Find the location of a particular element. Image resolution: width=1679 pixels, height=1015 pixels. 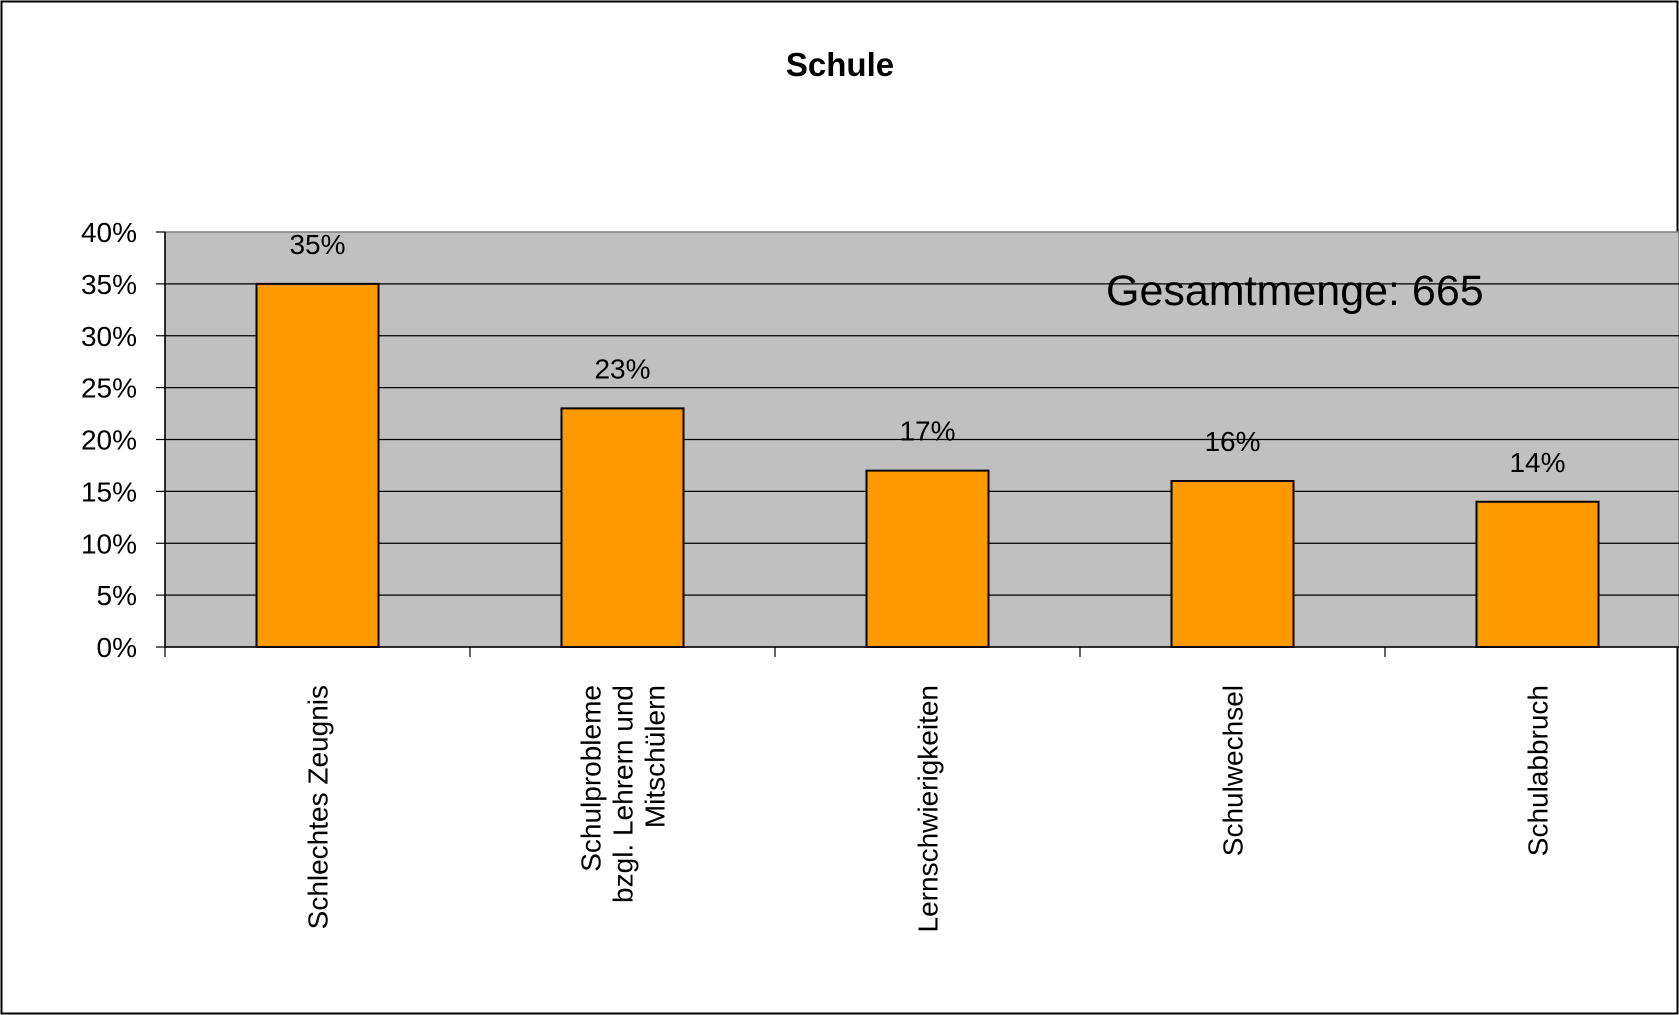

category-label-line: Lernschwierigkeiten is located at coordinates (928, 808).